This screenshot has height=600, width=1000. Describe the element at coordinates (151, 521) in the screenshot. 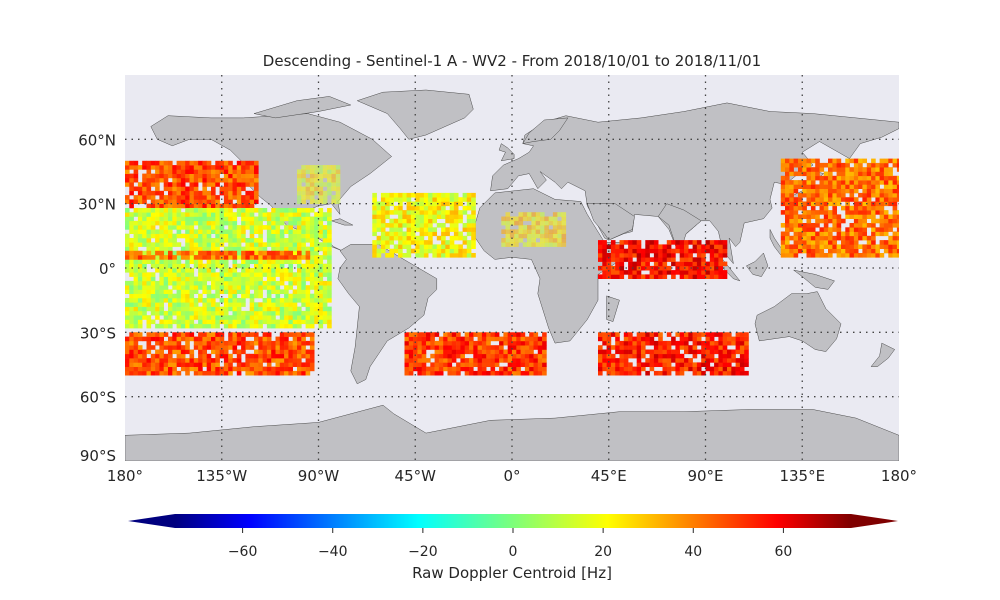

I see `colorbar-extend-low` at that location.